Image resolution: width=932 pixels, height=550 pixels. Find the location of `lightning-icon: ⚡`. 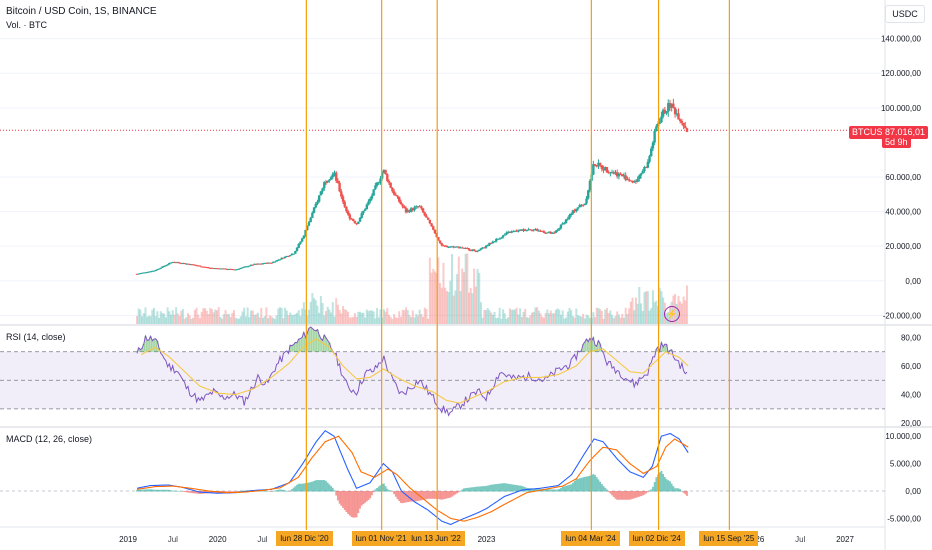

lightning-icon: ⚡ is located at coordinates (672, 314).